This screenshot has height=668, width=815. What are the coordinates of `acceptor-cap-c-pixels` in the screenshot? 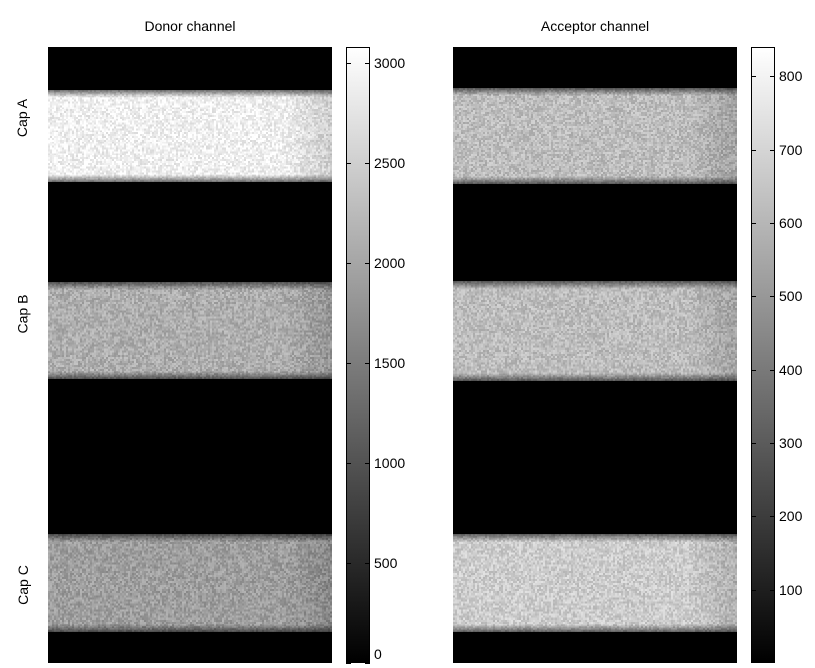 It's located at (595, 583).